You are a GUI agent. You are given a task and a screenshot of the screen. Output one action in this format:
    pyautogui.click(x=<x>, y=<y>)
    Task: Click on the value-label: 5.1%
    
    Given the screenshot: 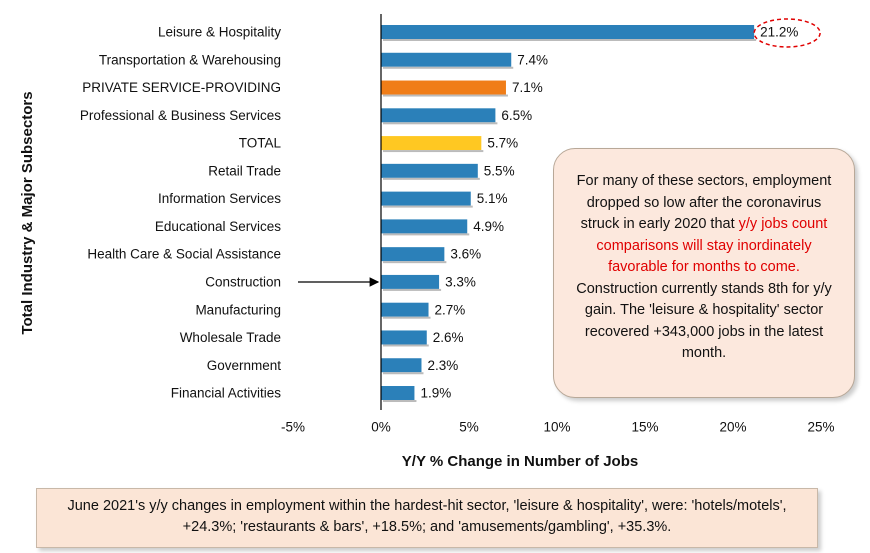 What is the action you would take?
    pyautogui.click(x=492, y=198)
    